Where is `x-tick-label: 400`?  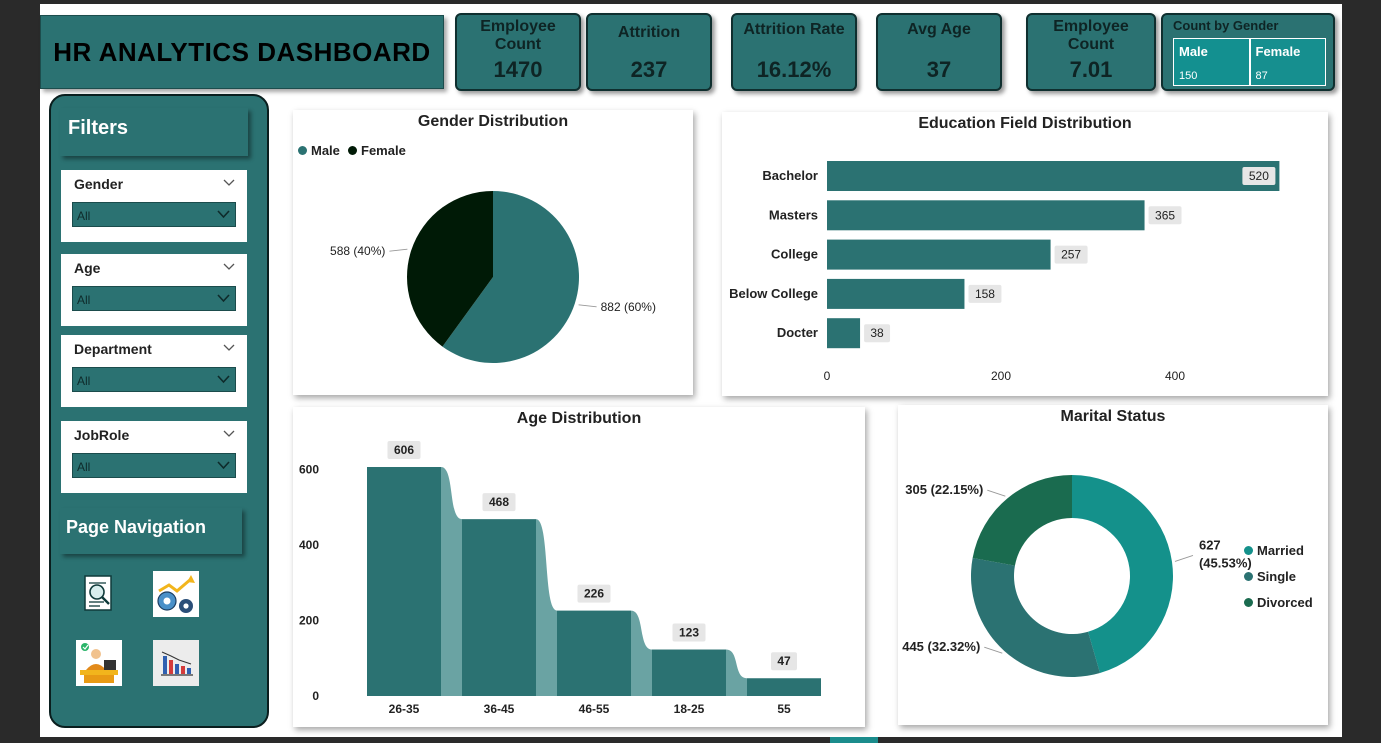
x-tick-label: 400 is located at coordinates (1175, 376).